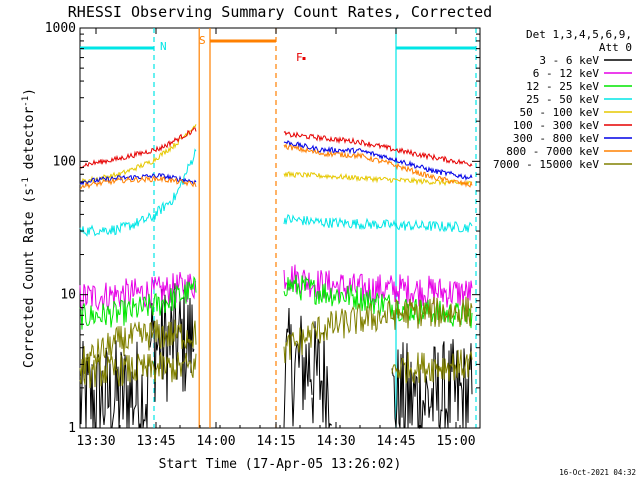  What do you see at coordinates (64, 161) in the screenshot?
I see `y-tick-label: 100` at bounding box center [64, 161].